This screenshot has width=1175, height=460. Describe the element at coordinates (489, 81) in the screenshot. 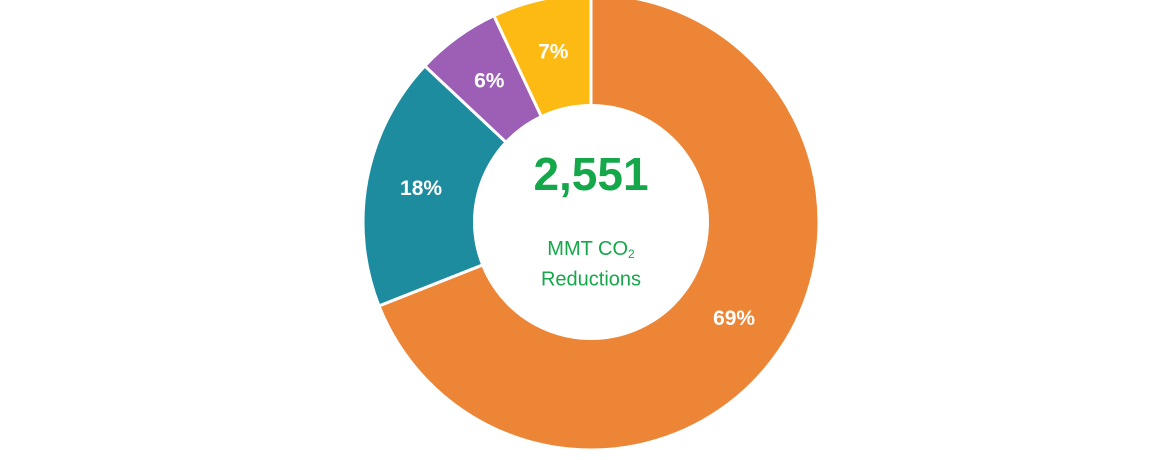

I see `slice-label-2: 6%` at that location.